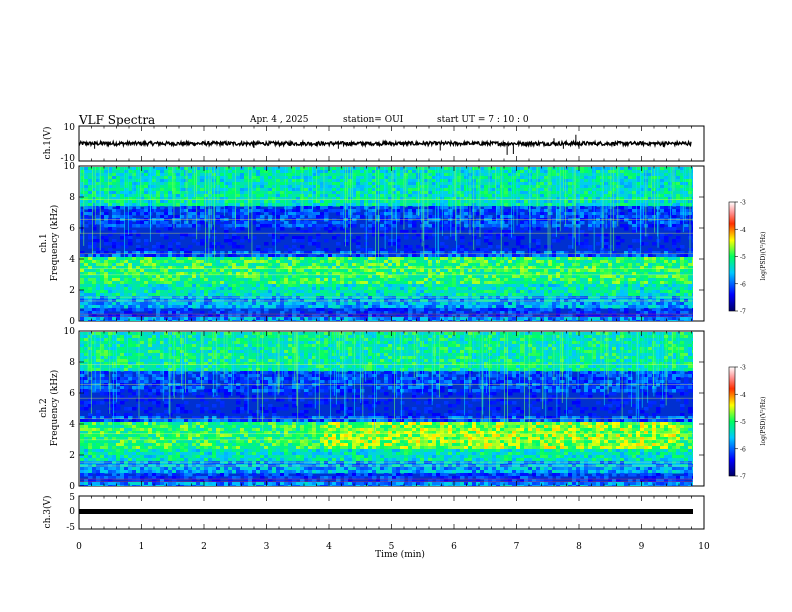 Image resolution: width=792 pixels, height=612 pixels. Describe the element at coordinates (329, 547) in the screenshot. I see `x-tick-label: 4` at that location.